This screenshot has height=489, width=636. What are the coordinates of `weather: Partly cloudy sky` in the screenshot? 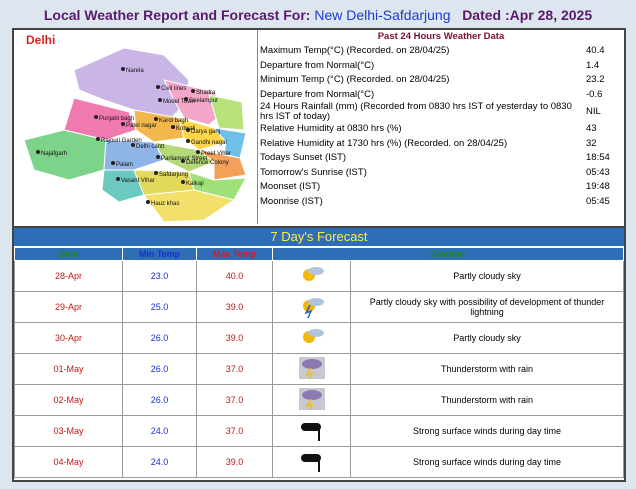 It's located at (487, 276).